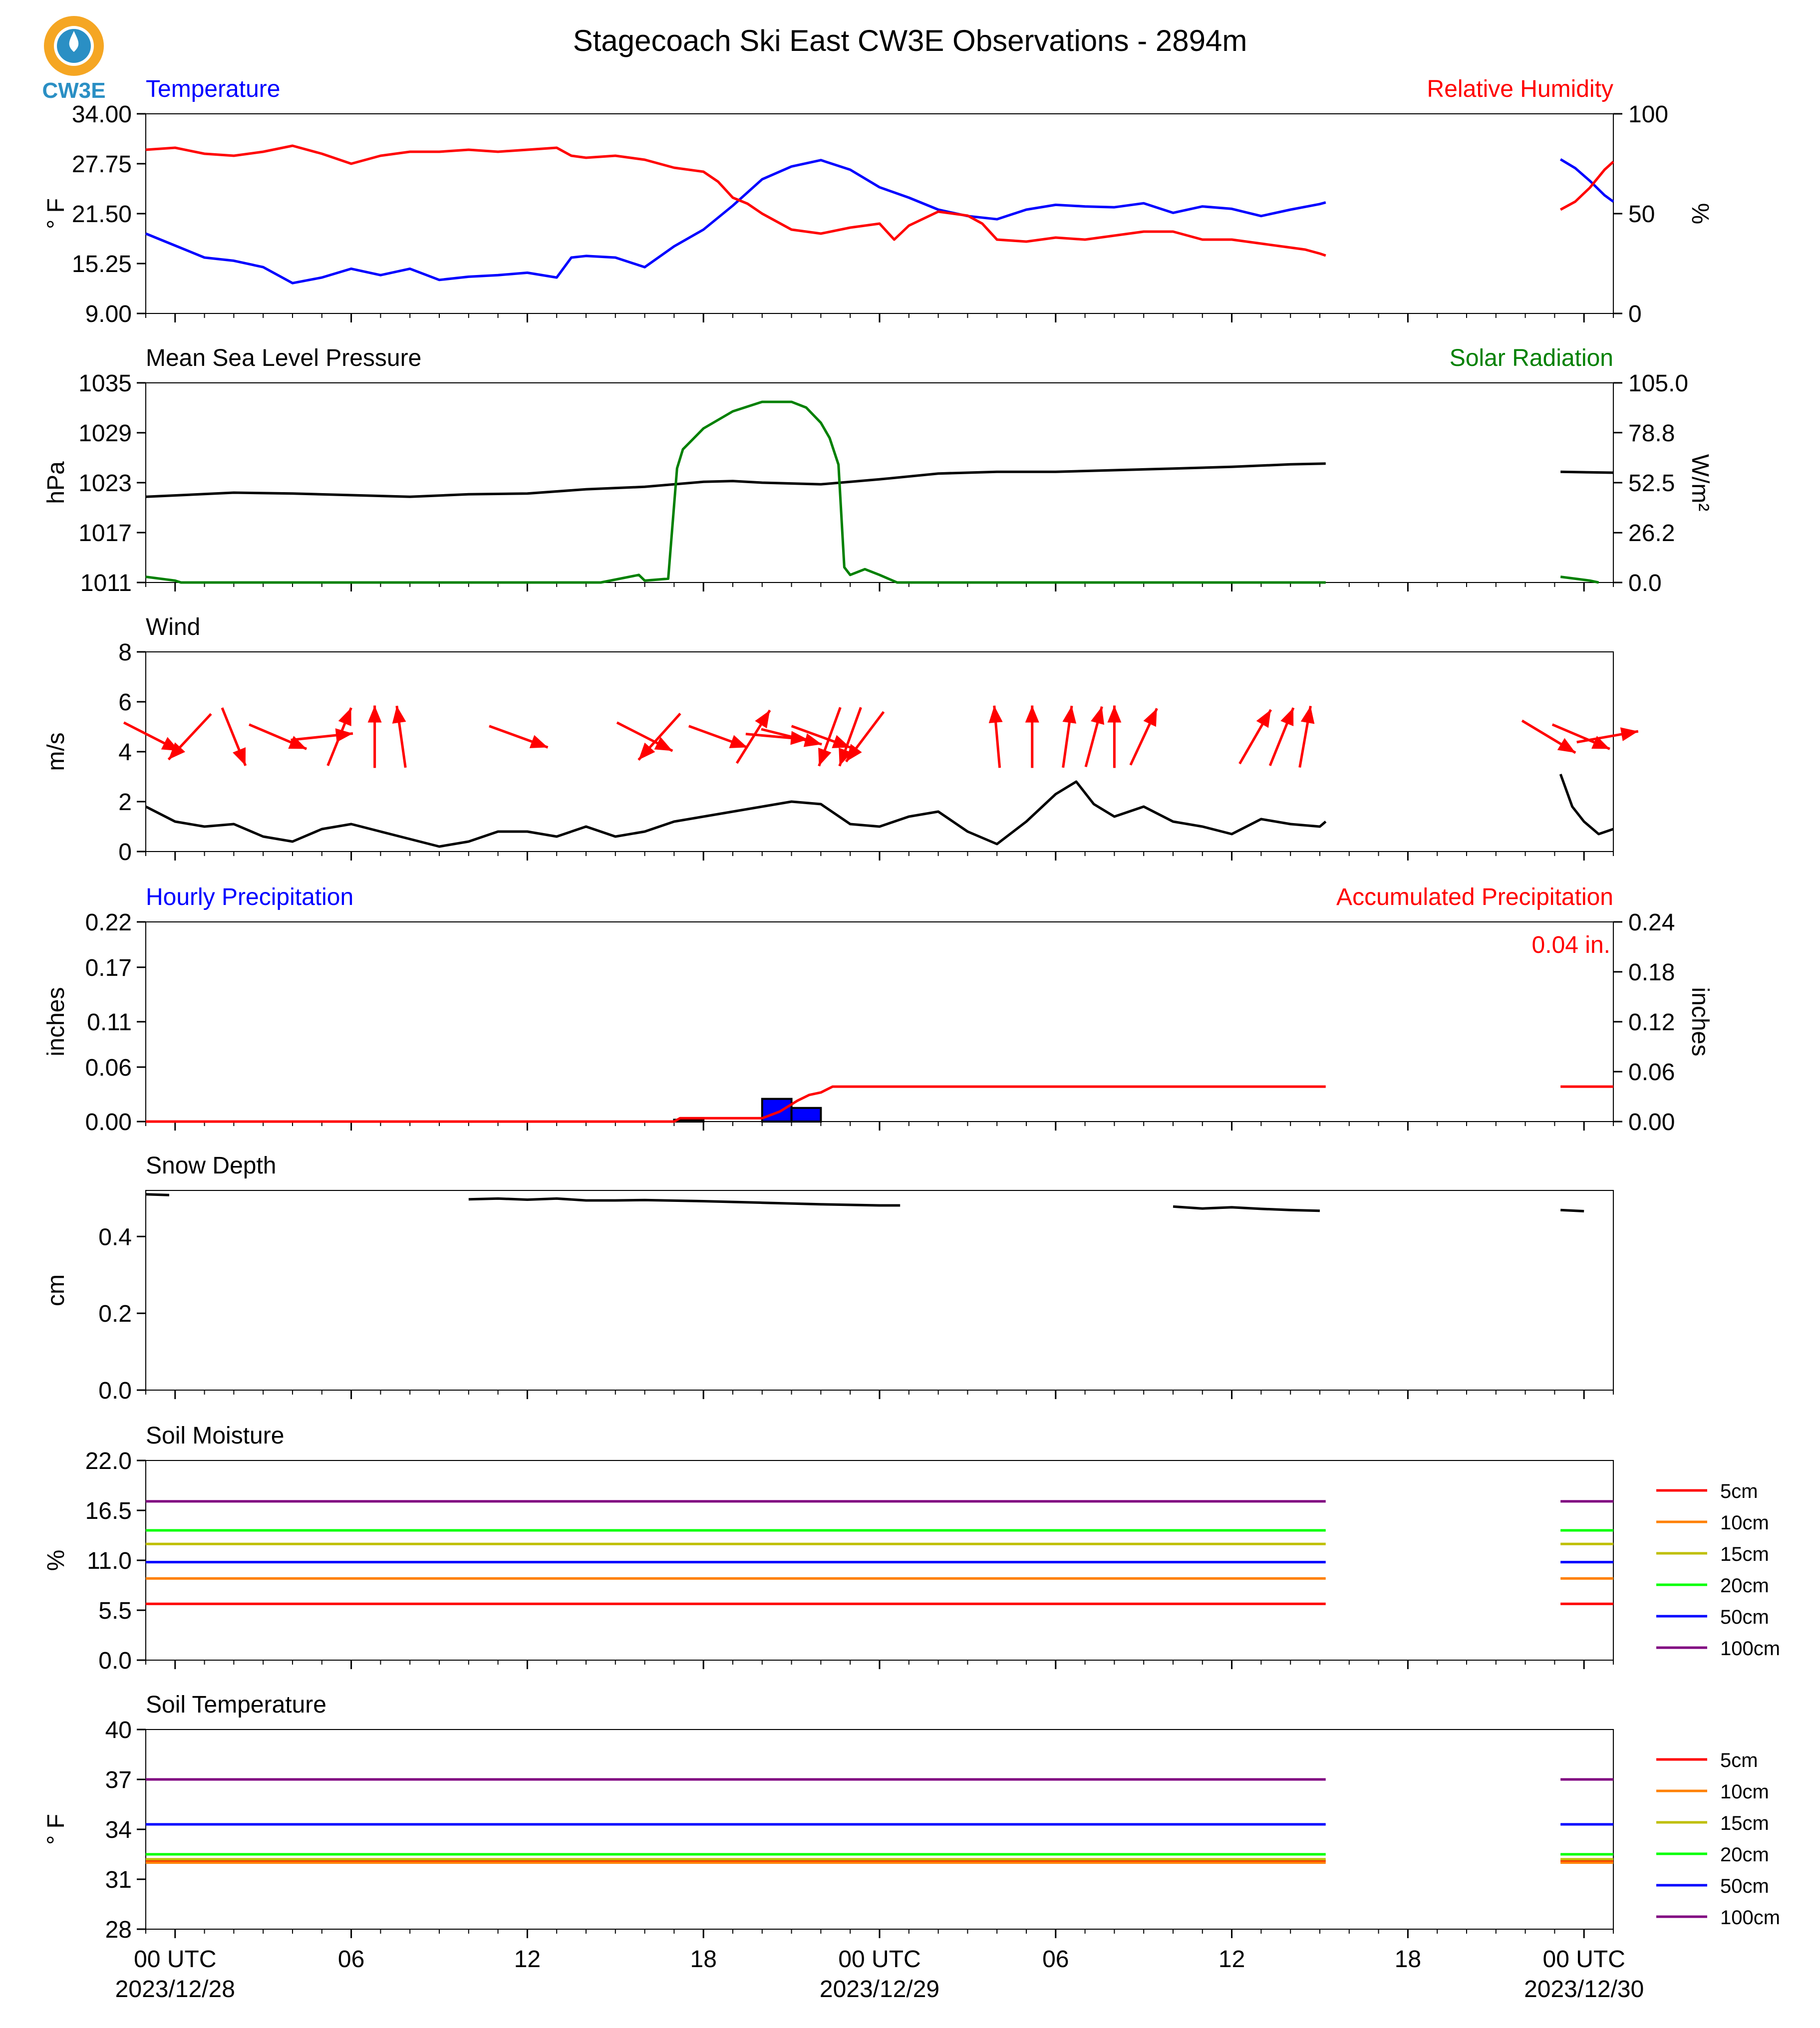 The image size is (1820, 2028). Describe the element at coordinates (108, 1461) in the screenshot. I see `y-tick-label: 22.0` at that location.